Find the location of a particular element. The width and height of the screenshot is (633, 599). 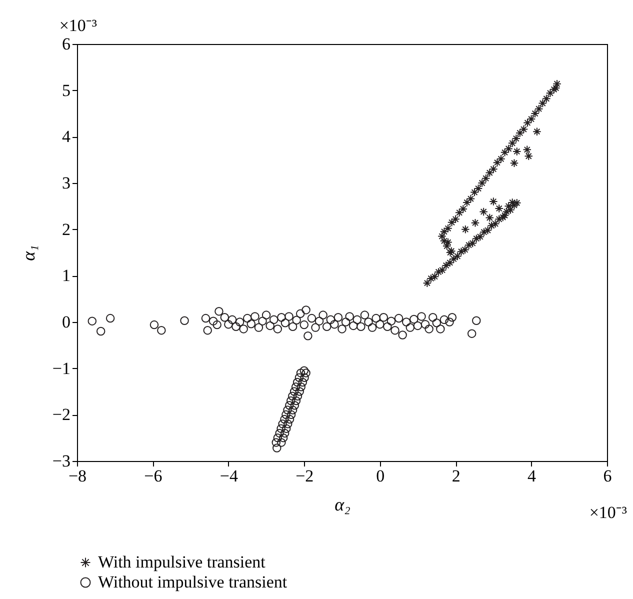

x-tick-label: −2 is located at coordinates (305, 476).